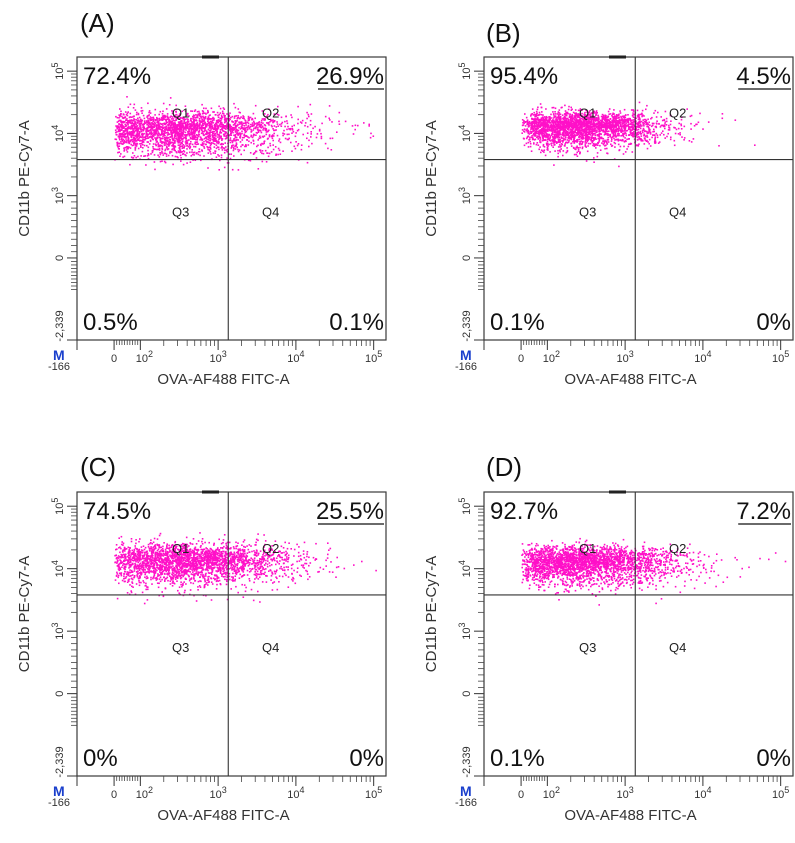 Image resolution: width=795 pixels, height=843 pixels. What do you see at coordinates (503, 33) in the screenshot?
I see `panel-label: (B)` at bounding box center [503, 33].